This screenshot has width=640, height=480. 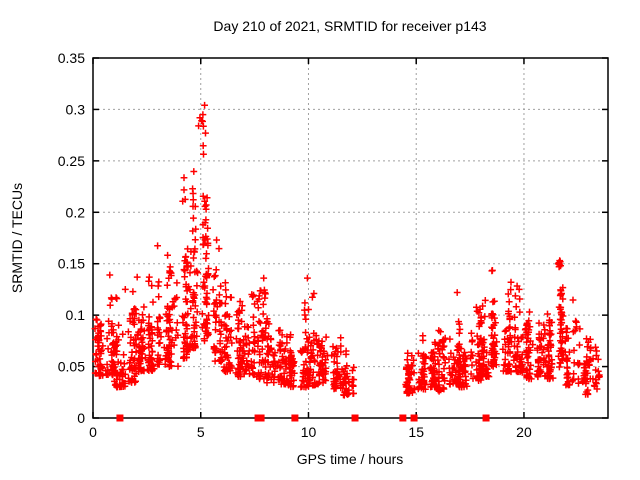 I want to click on y-tick-label: 0.3, so click(x=76, y=109).